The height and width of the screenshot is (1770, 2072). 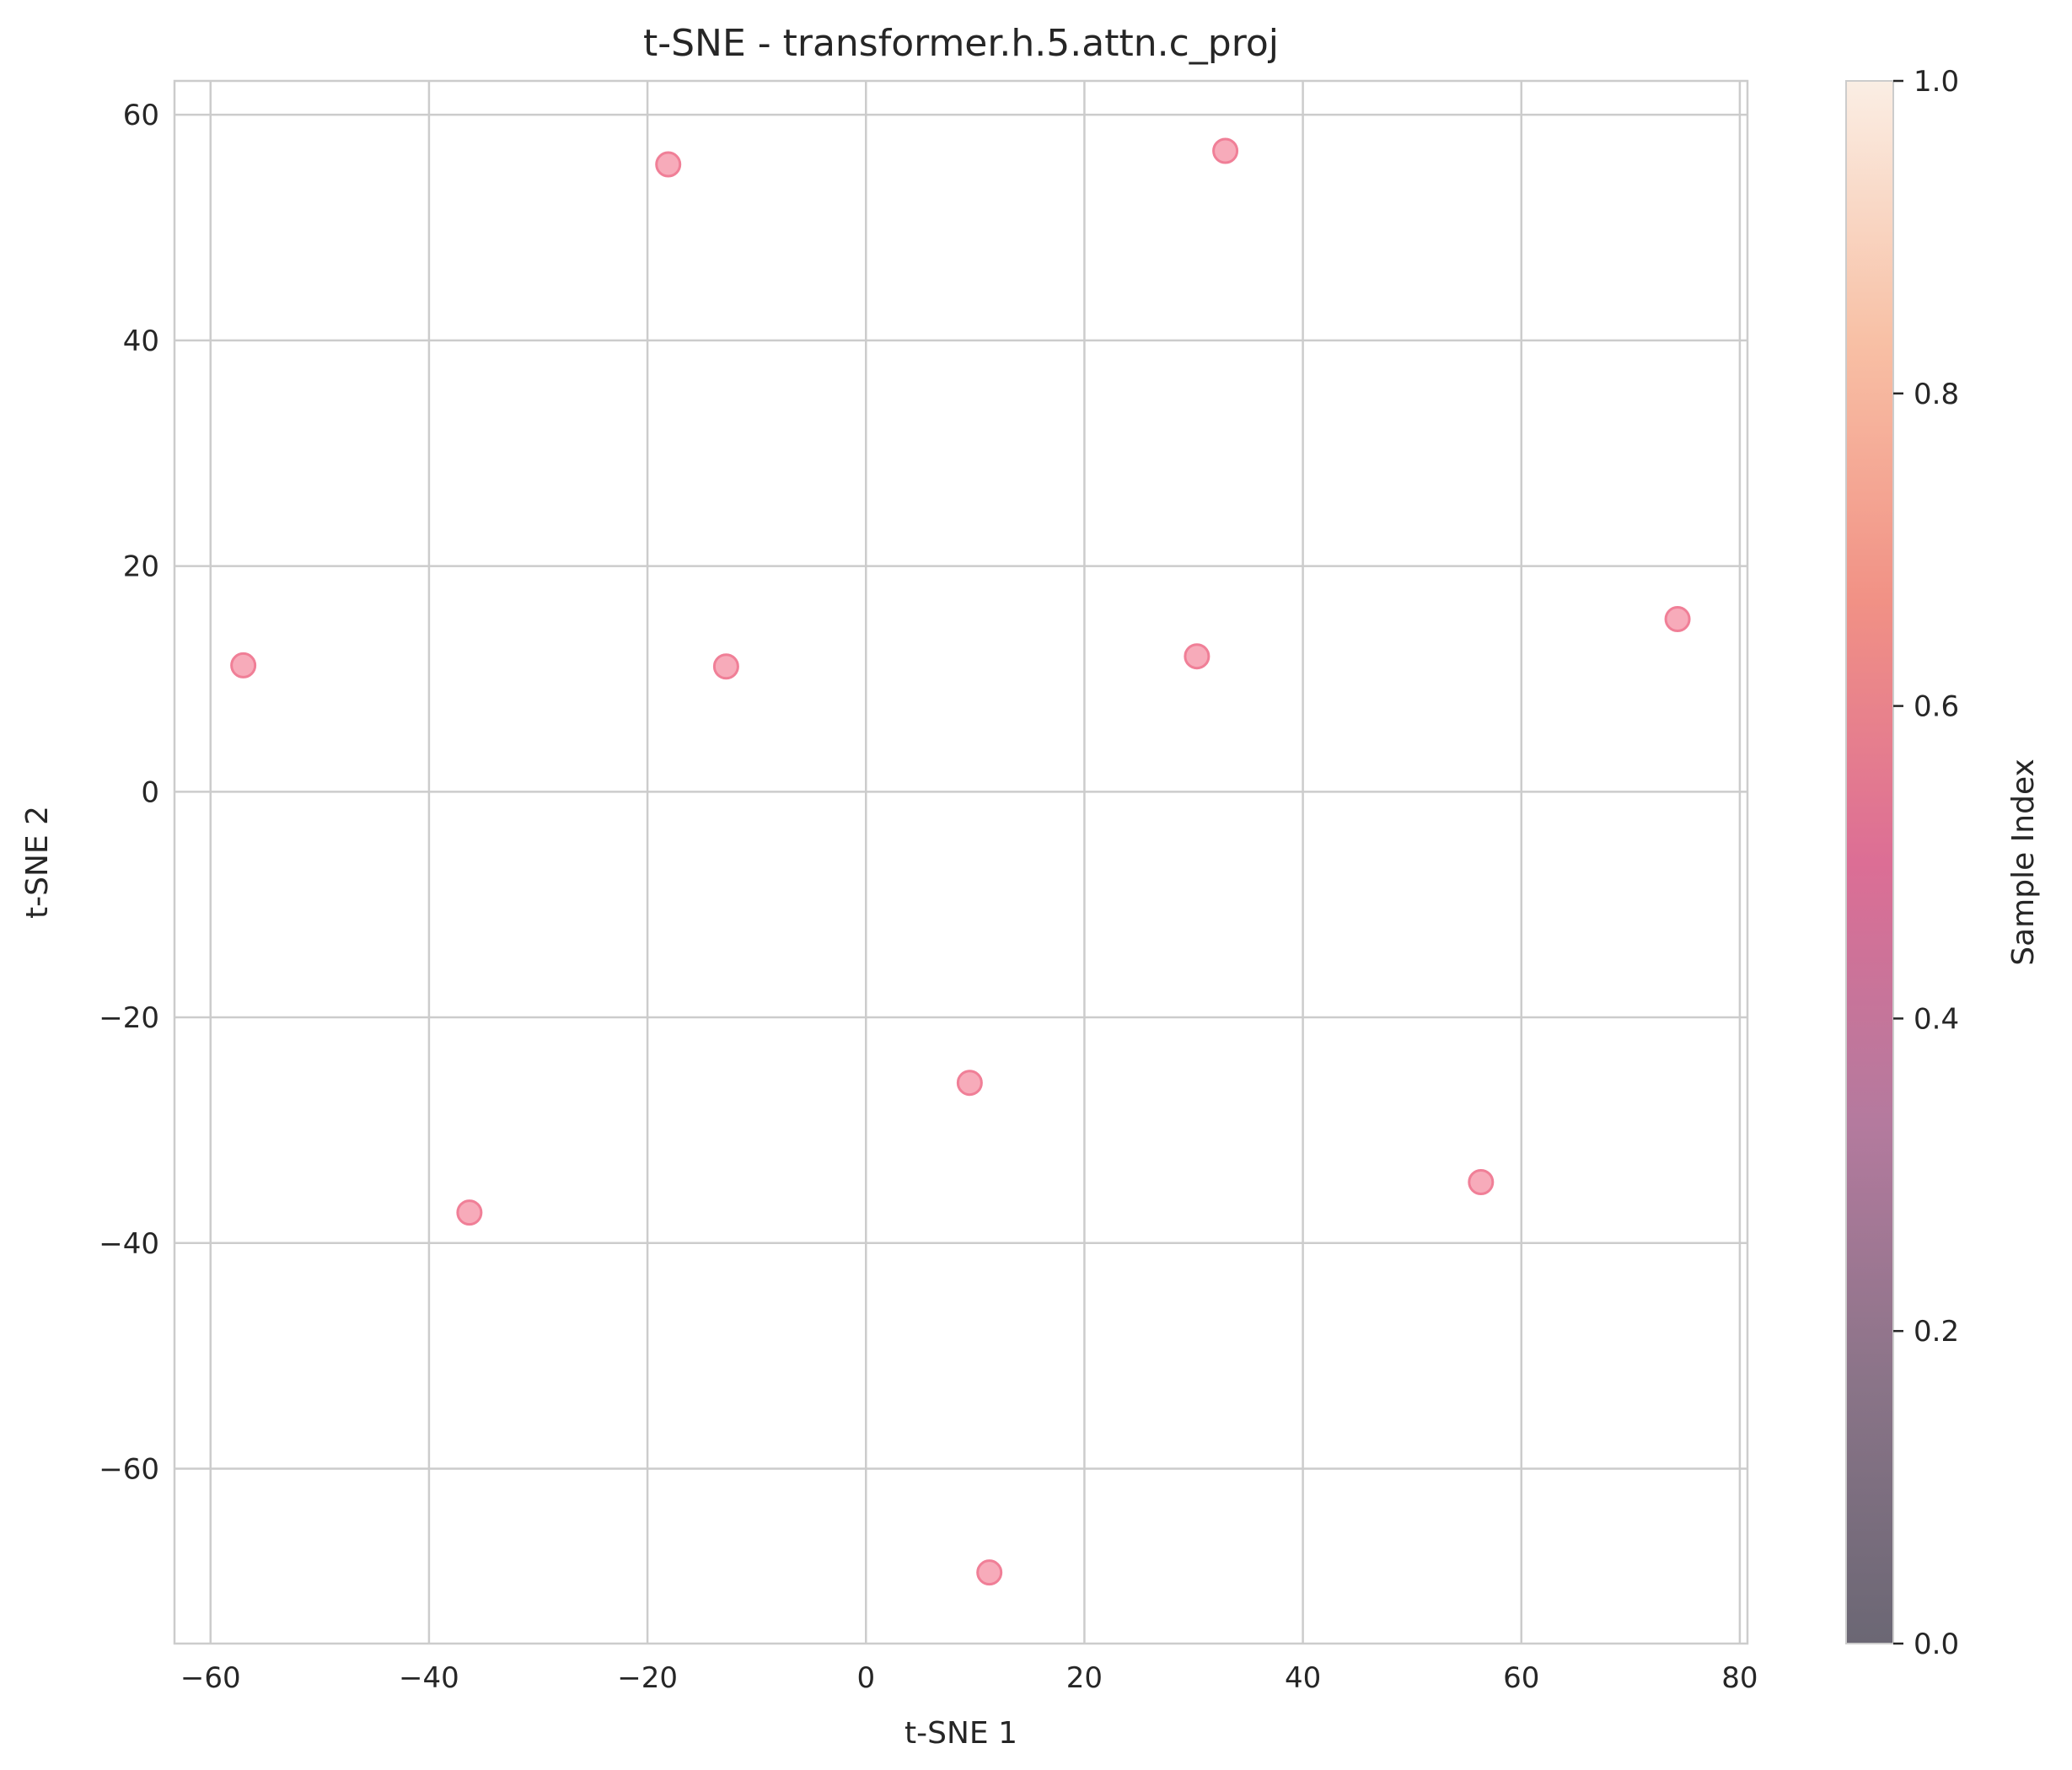 What do you see at coordinates (129, 1244) in the screenshot?
I see `y-tick-label: −40` at bounding box center [129, 1244].